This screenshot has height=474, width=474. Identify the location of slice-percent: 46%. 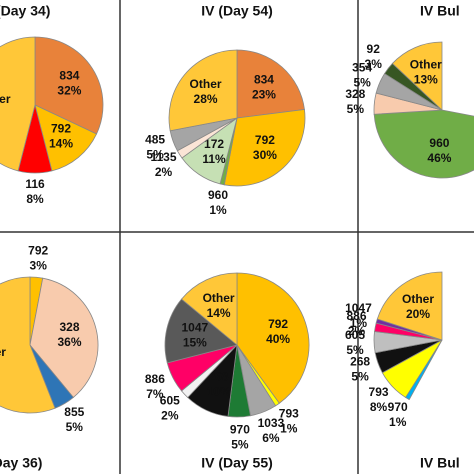
(439, 158).